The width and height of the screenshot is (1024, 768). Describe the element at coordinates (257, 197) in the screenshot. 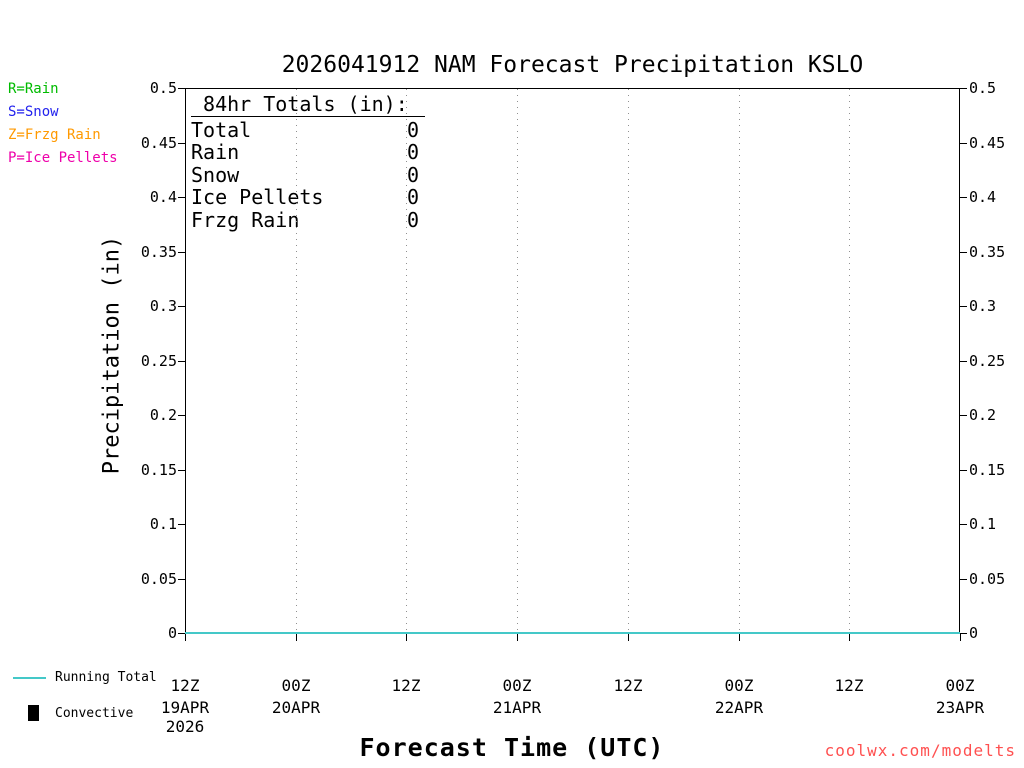

I see `totals-row-label: Ice Pellets` at that location.